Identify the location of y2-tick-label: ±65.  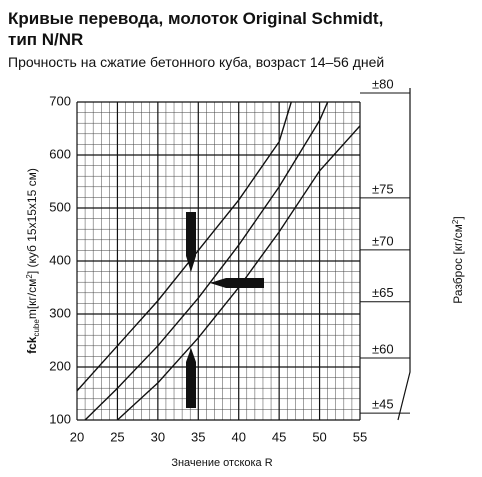
(383, 292).